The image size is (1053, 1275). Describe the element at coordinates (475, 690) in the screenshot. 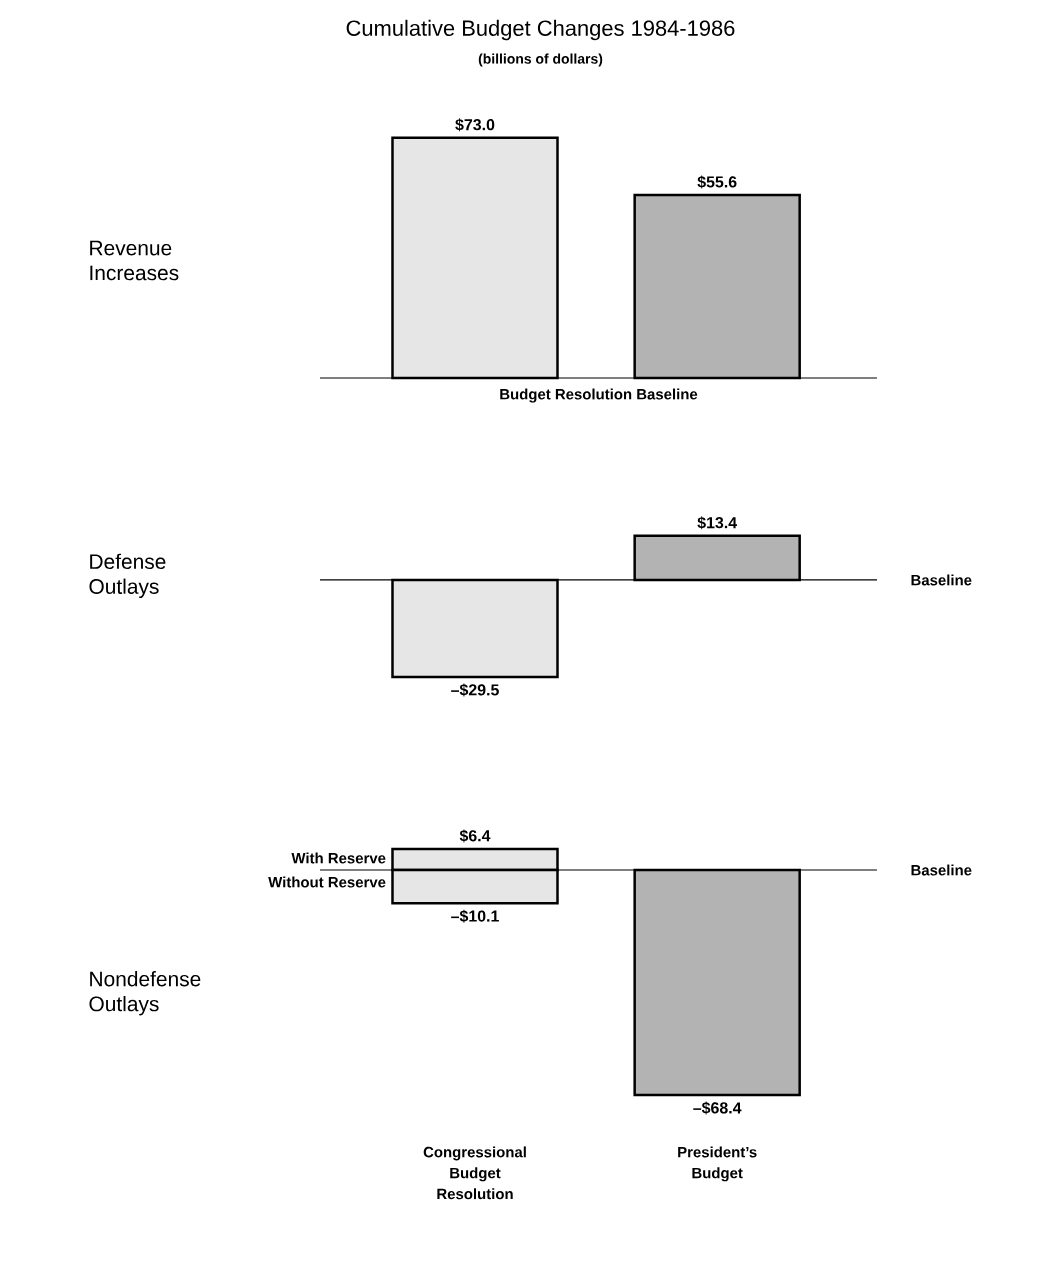

I see `data-label: –$29.5` at that location.